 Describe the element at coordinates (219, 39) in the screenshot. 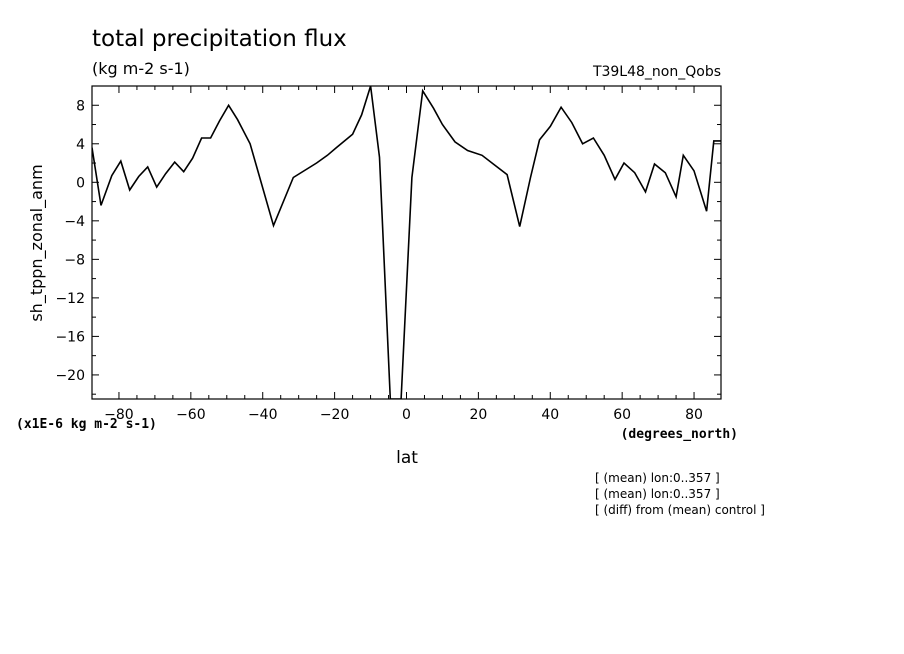

I see `chart-title: total precipitation flux` at that location.